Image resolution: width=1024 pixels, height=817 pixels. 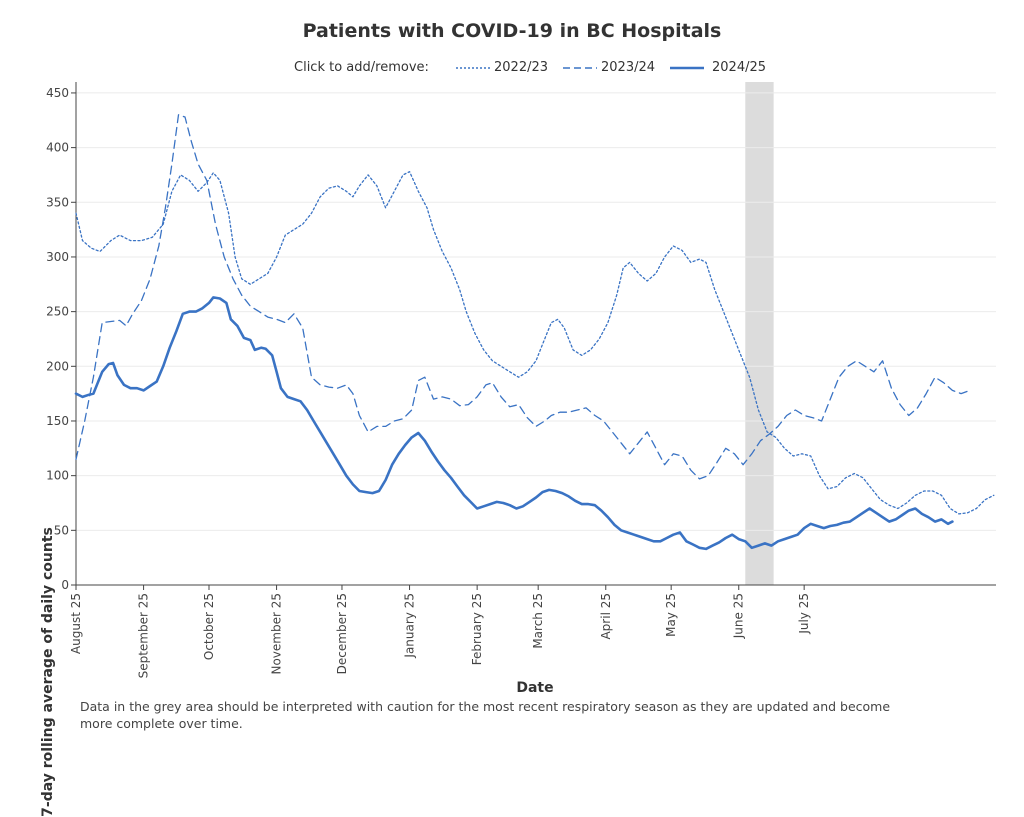 I want to click on y-tick-label: 250, so click(x=57, y=312).